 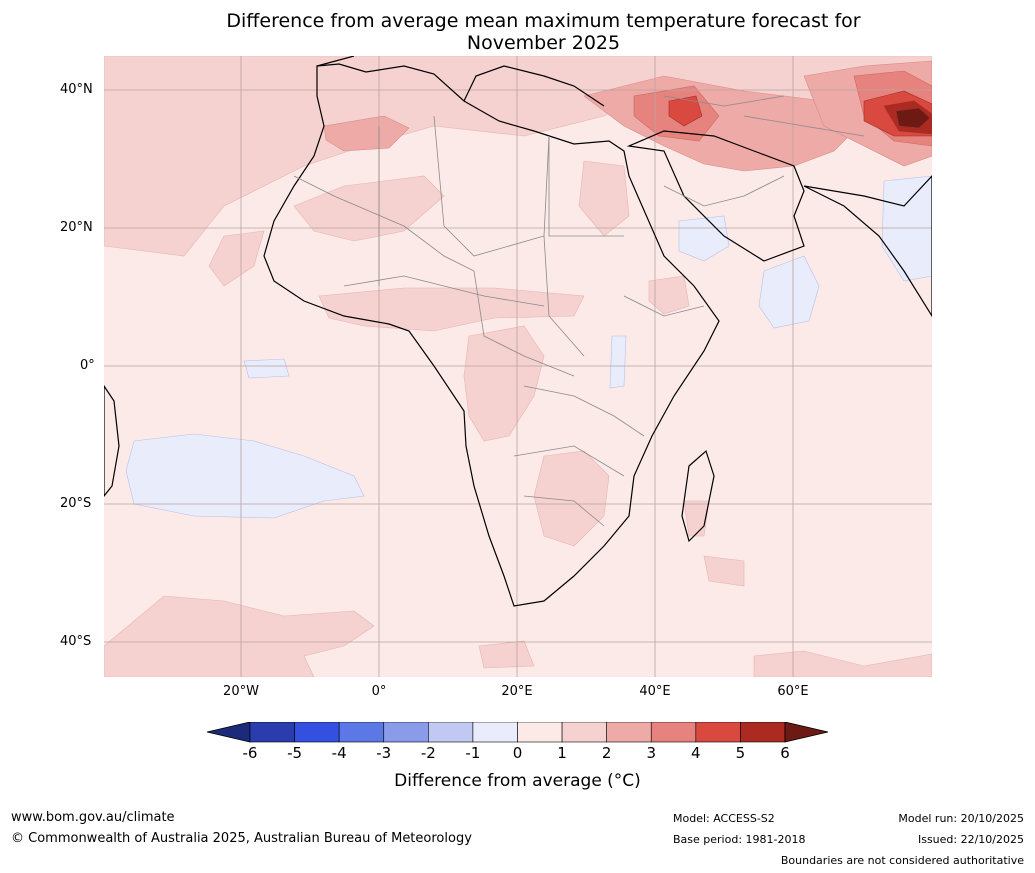 What do you see at coordinates (785, 753) in the screenshot?
I see `colorbar-tick-label: 6` at bounding box center [785, 753].